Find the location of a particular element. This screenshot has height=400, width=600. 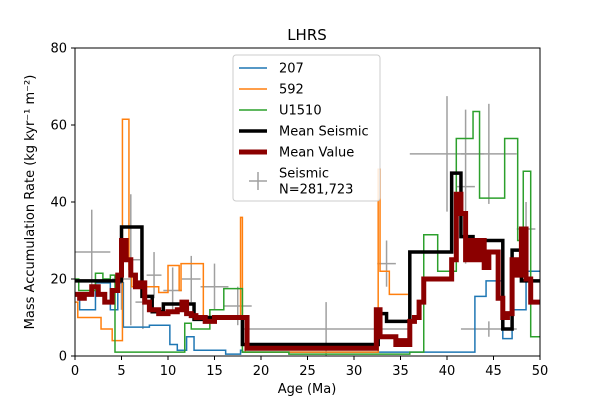

x-tick-label: 25 is located at coordinates (307, 371).